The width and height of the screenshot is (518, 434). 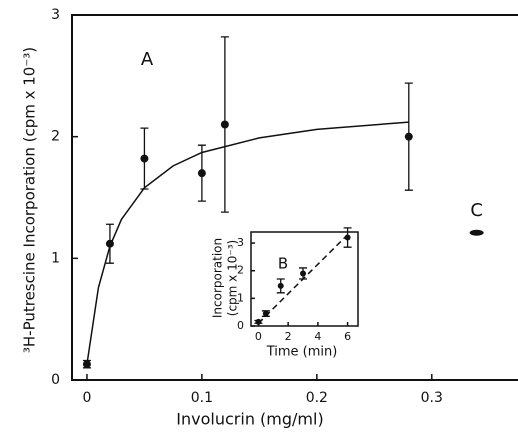 What do you see at coordinates (283, 264) in the screenshot?
I see `panel-label: B` at bounding box center [283, 264].